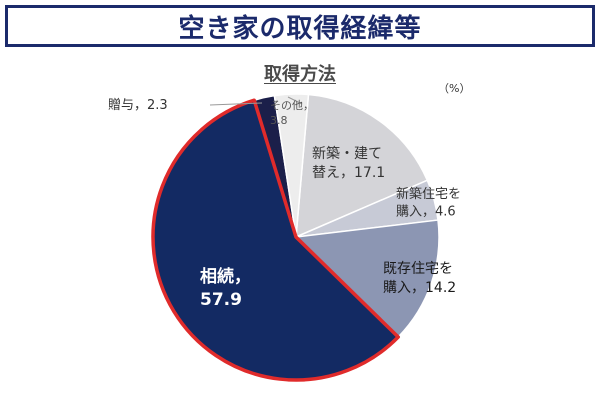 The image size is (600, 409). Describe the element at coordinates (292, 113) in the screenshot. I see `slice-label-5: その他， 3.8` at that location.